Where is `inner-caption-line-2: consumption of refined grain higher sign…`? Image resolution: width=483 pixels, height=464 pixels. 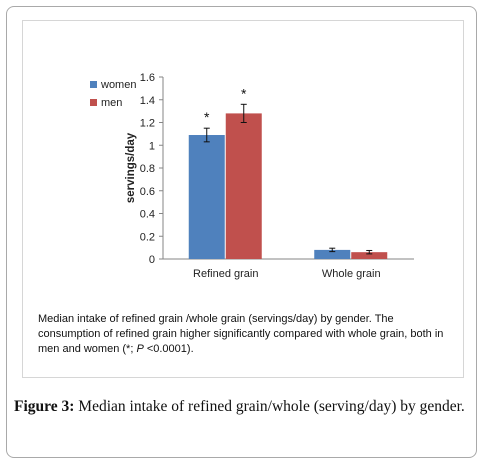 inner-caption-line-2: consumption of refined grain higher sign… is located at coordinates (241, 334).